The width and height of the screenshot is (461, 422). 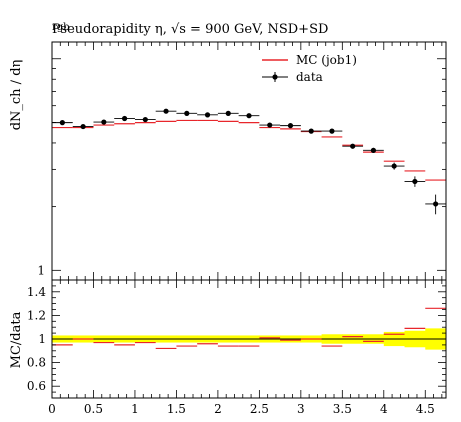 I want to click on x-tick-label: 4, so click(x=384, y=409).